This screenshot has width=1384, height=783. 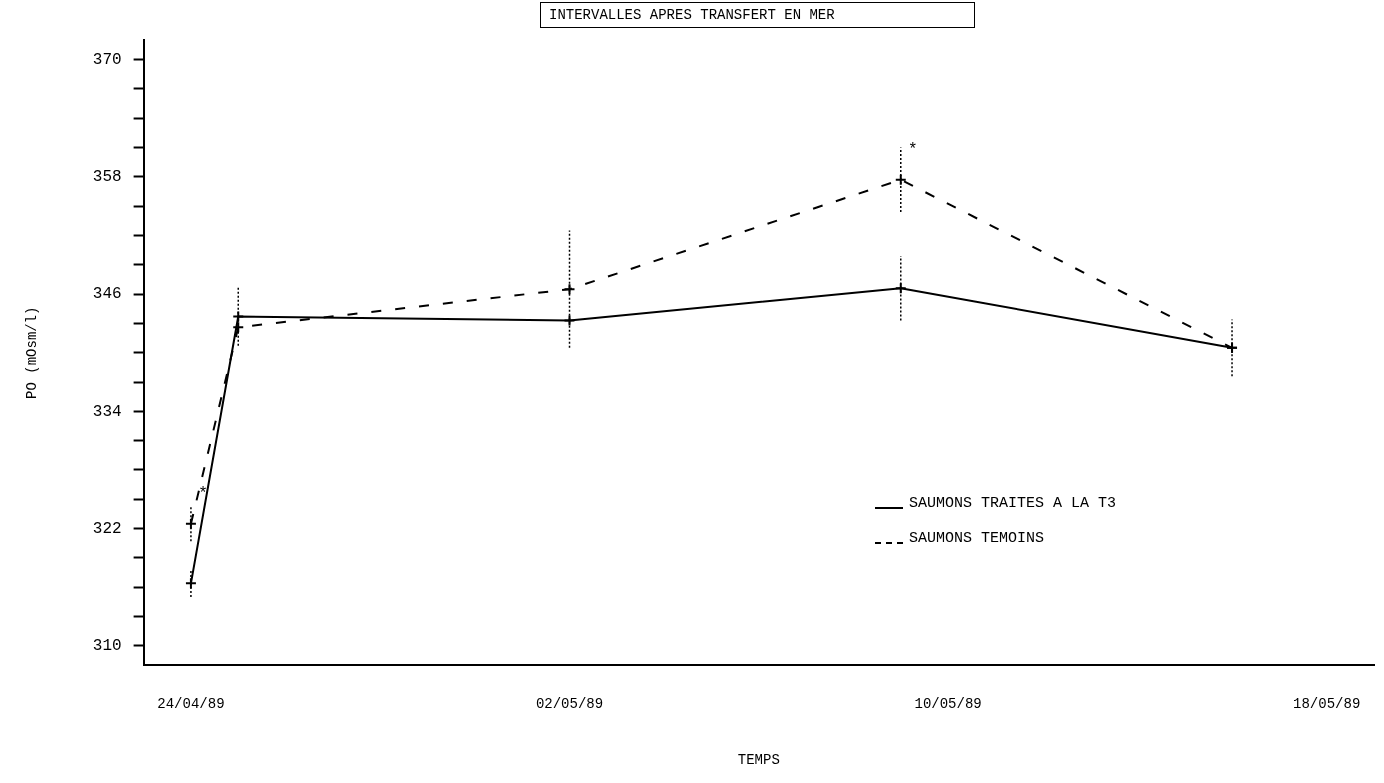 What do you see at coordinates (757, 15) in the screenshot?
I see `chart-title: INTERVALLES APRES TRANSFERT EN MER` at bounding box center [757, 15].